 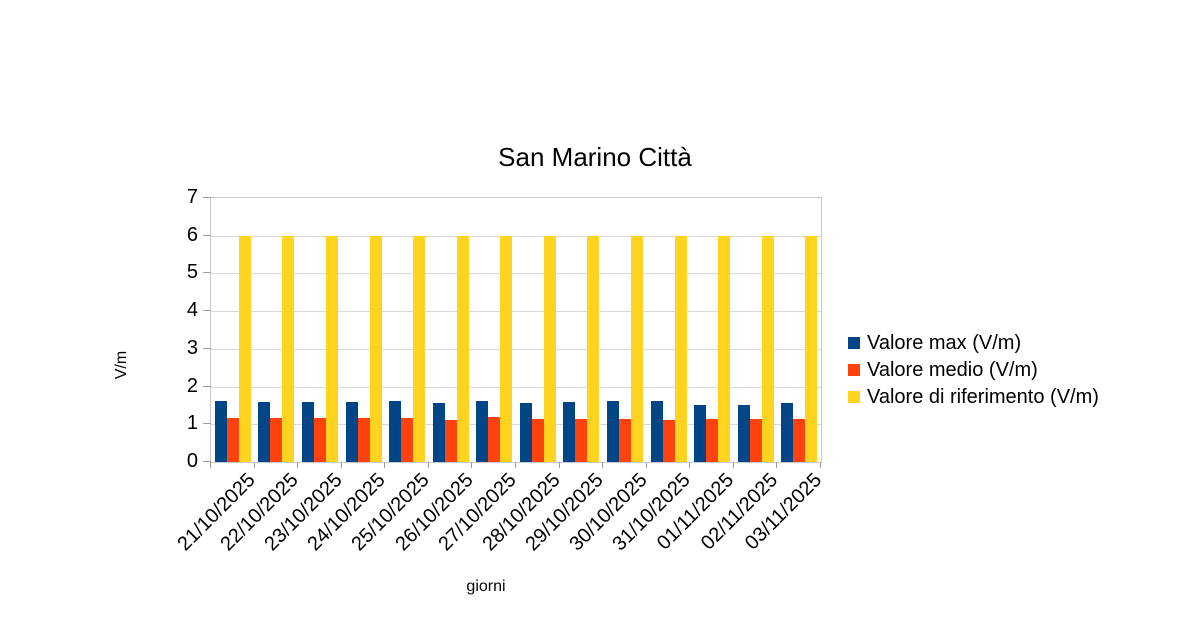 What do you see at coordinates (192, 197) in the screenshot?
I see `y-tick-label: 7` at bounding box center [192, 197].